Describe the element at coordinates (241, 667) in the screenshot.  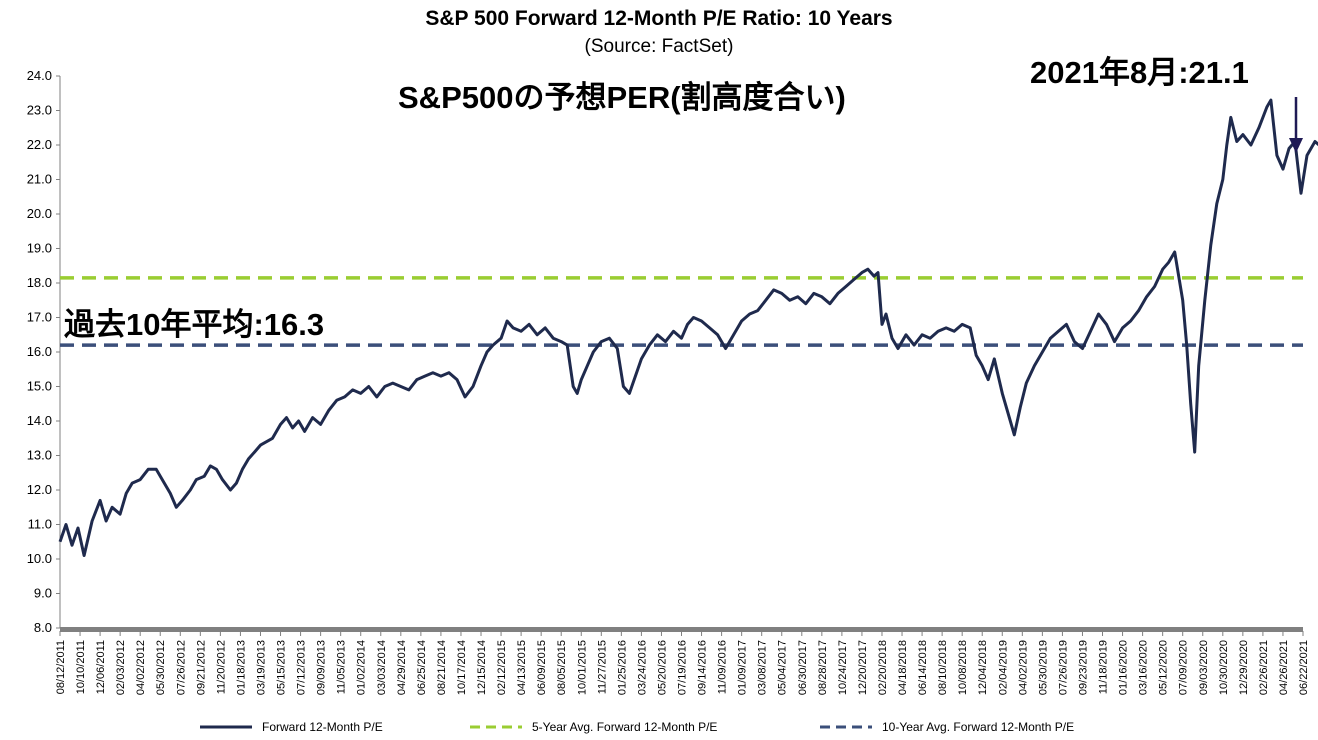
I see `x-tick-label: 01/18/2013` at that location.